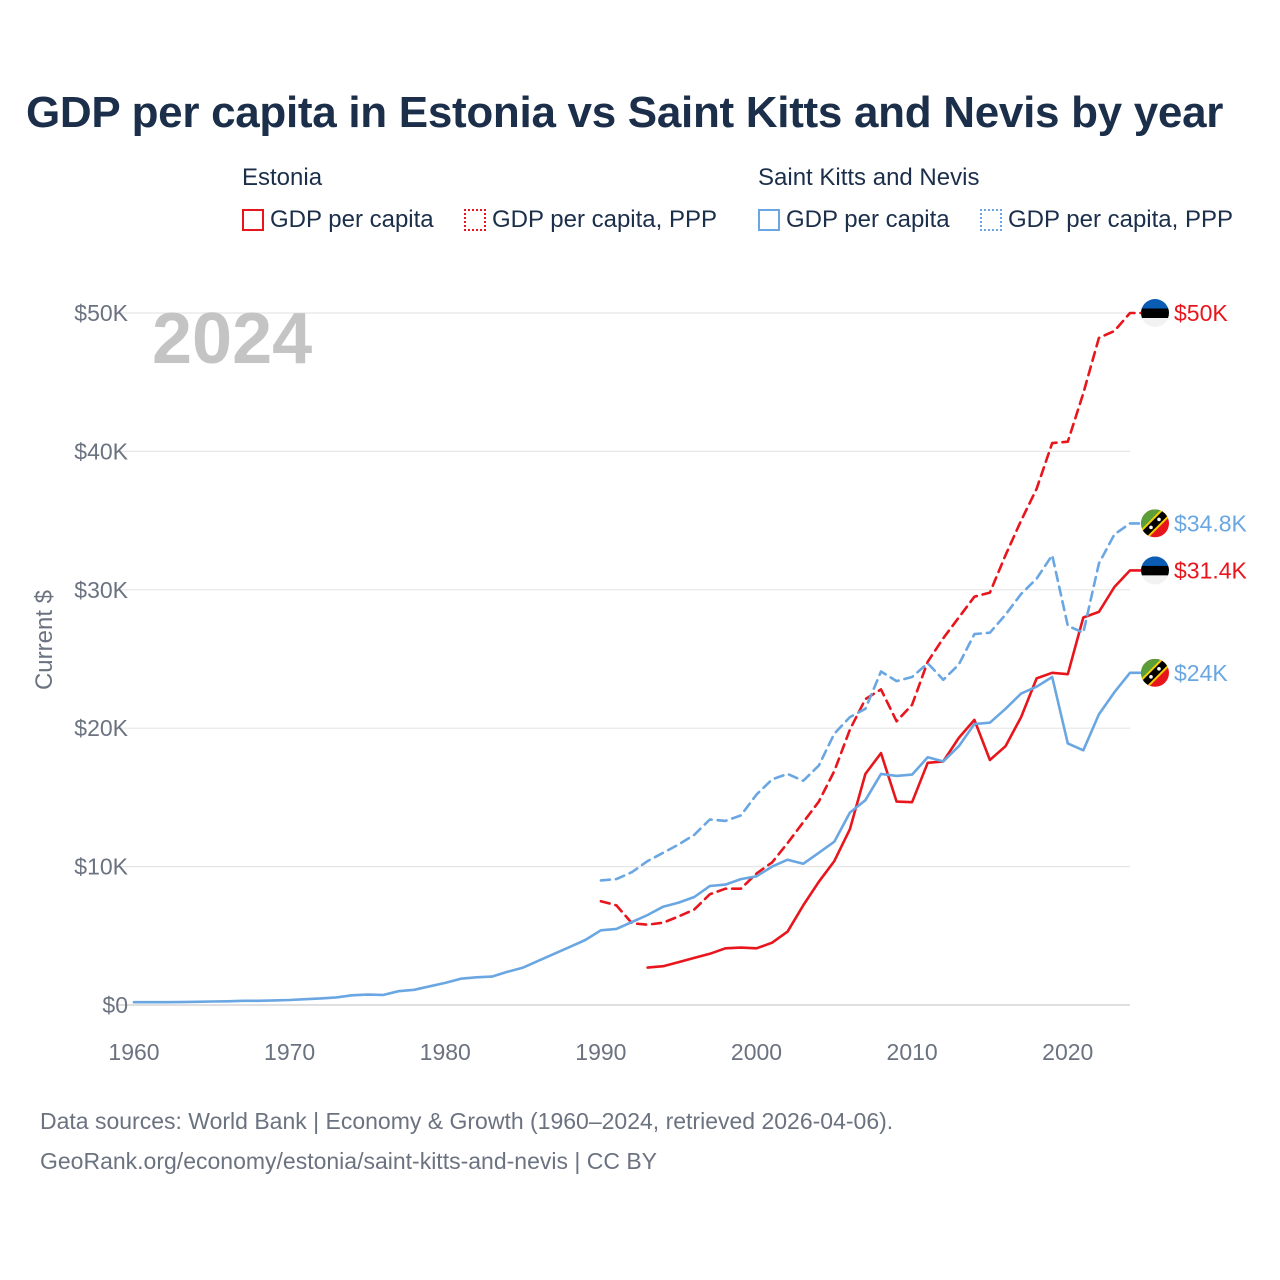 The image size is (1280, 1280). I want to click on legend-item-saint-kitts-gdp: GDP per capita, so click(854, 220).